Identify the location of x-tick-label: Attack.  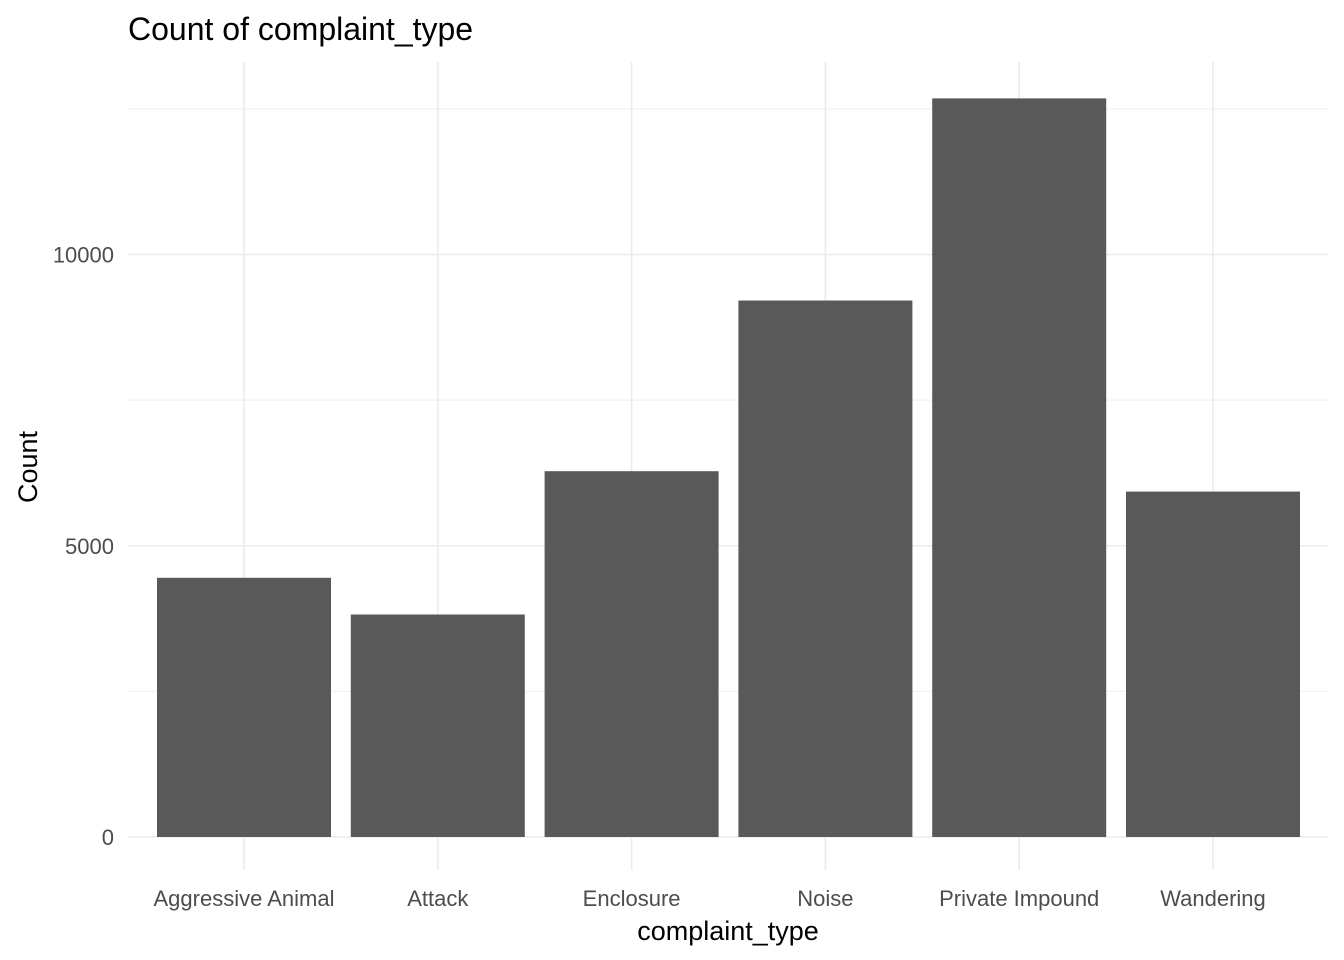
(438, 898).